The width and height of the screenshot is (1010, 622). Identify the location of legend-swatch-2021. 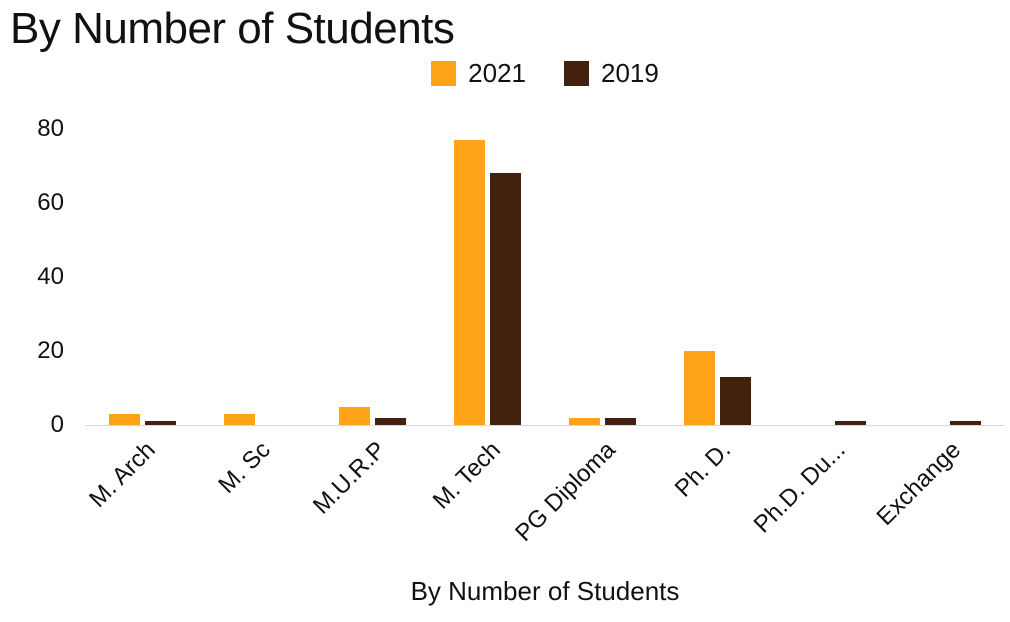
(444, 73).